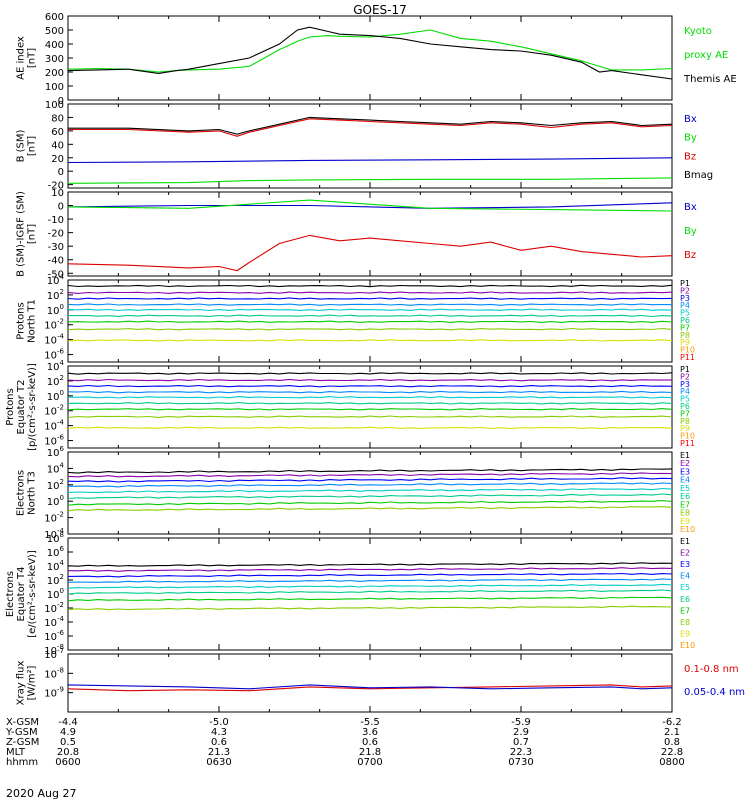 The image size is (750, 800). I want to click on ephemeris-value: 0700, so click(369, 762).